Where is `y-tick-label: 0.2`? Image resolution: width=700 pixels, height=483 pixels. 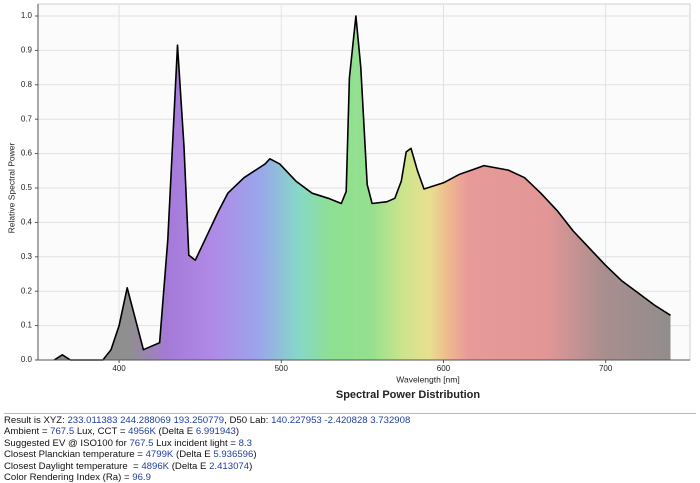 y-tick-label: 0.2 is located at coordinates (27, 290).